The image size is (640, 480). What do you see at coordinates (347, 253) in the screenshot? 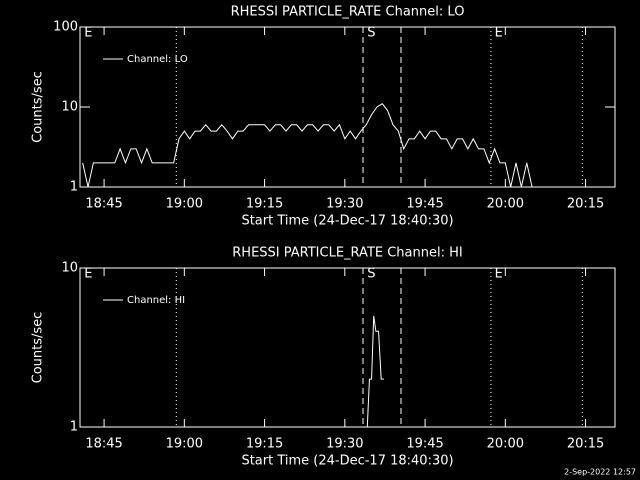
I see `chart-title: RHESSI PARTICLE_RATE Channel: HI` at bounding box center [347, 253].